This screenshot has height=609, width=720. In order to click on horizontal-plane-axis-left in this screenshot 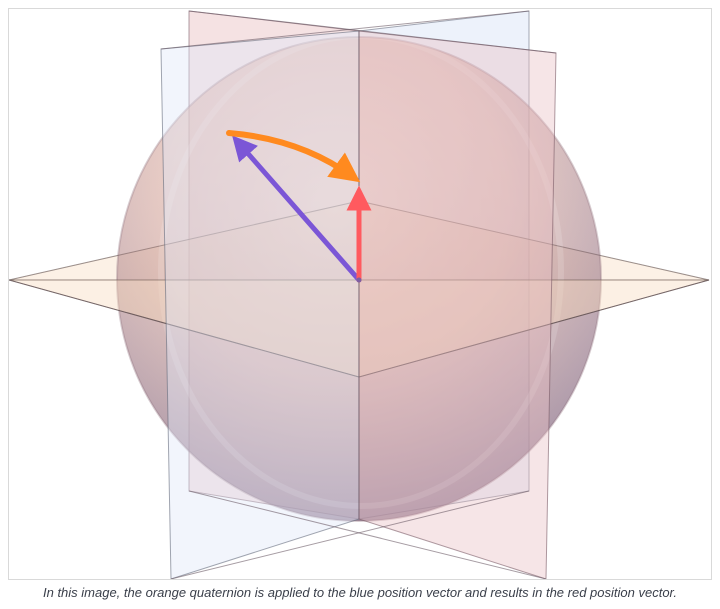, I will do `click(184, 328)`.